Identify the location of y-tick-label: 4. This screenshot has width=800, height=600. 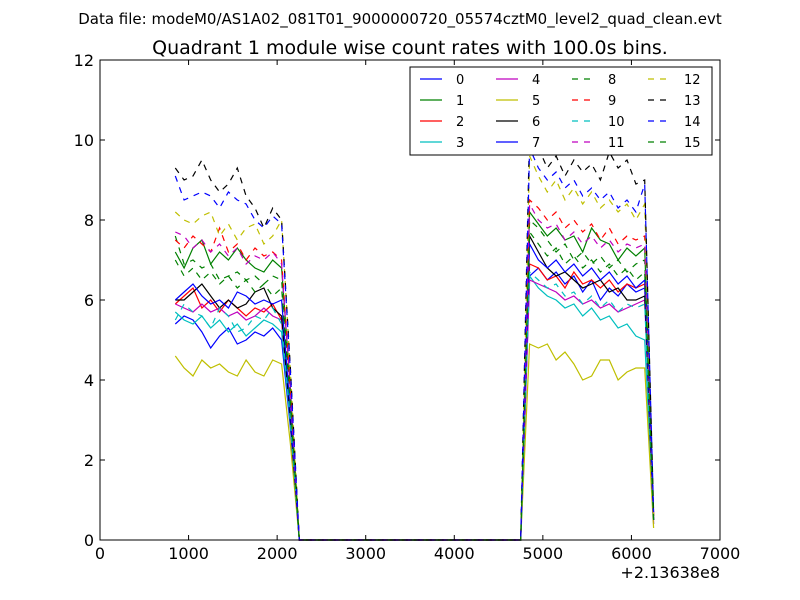
(89, 380).